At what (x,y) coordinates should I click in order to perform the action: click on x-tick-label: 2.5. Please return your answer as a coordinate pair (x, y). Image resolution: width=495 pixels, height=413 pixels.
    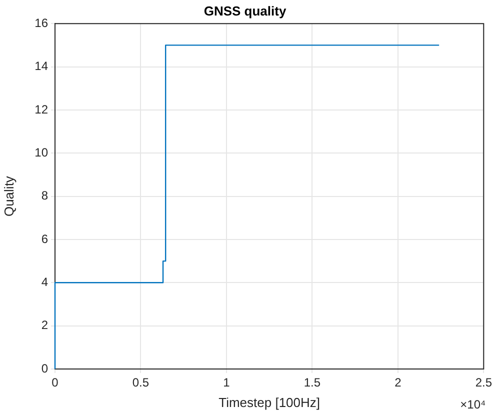
    Looking at the image, I should click on (483, 383).